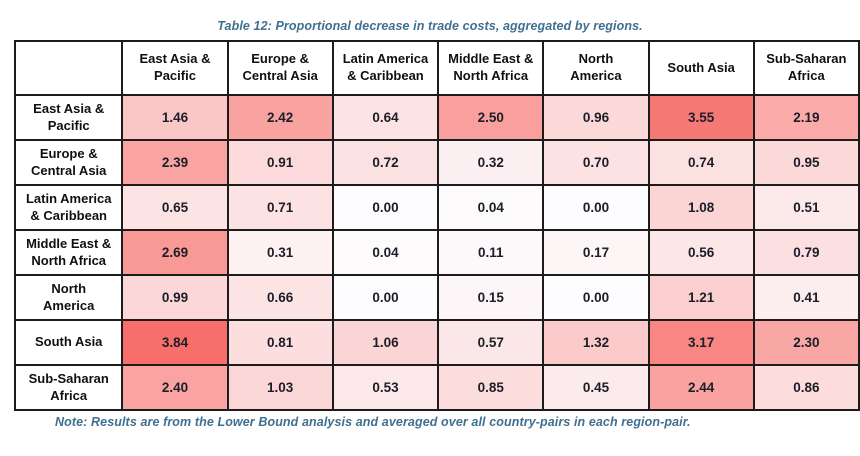 The image size is (860, 456). What do you see at coordinates (280, 252) in the screenshot?
I see `value-cell-3-1: 0.31` at bounding box center [280, 252].